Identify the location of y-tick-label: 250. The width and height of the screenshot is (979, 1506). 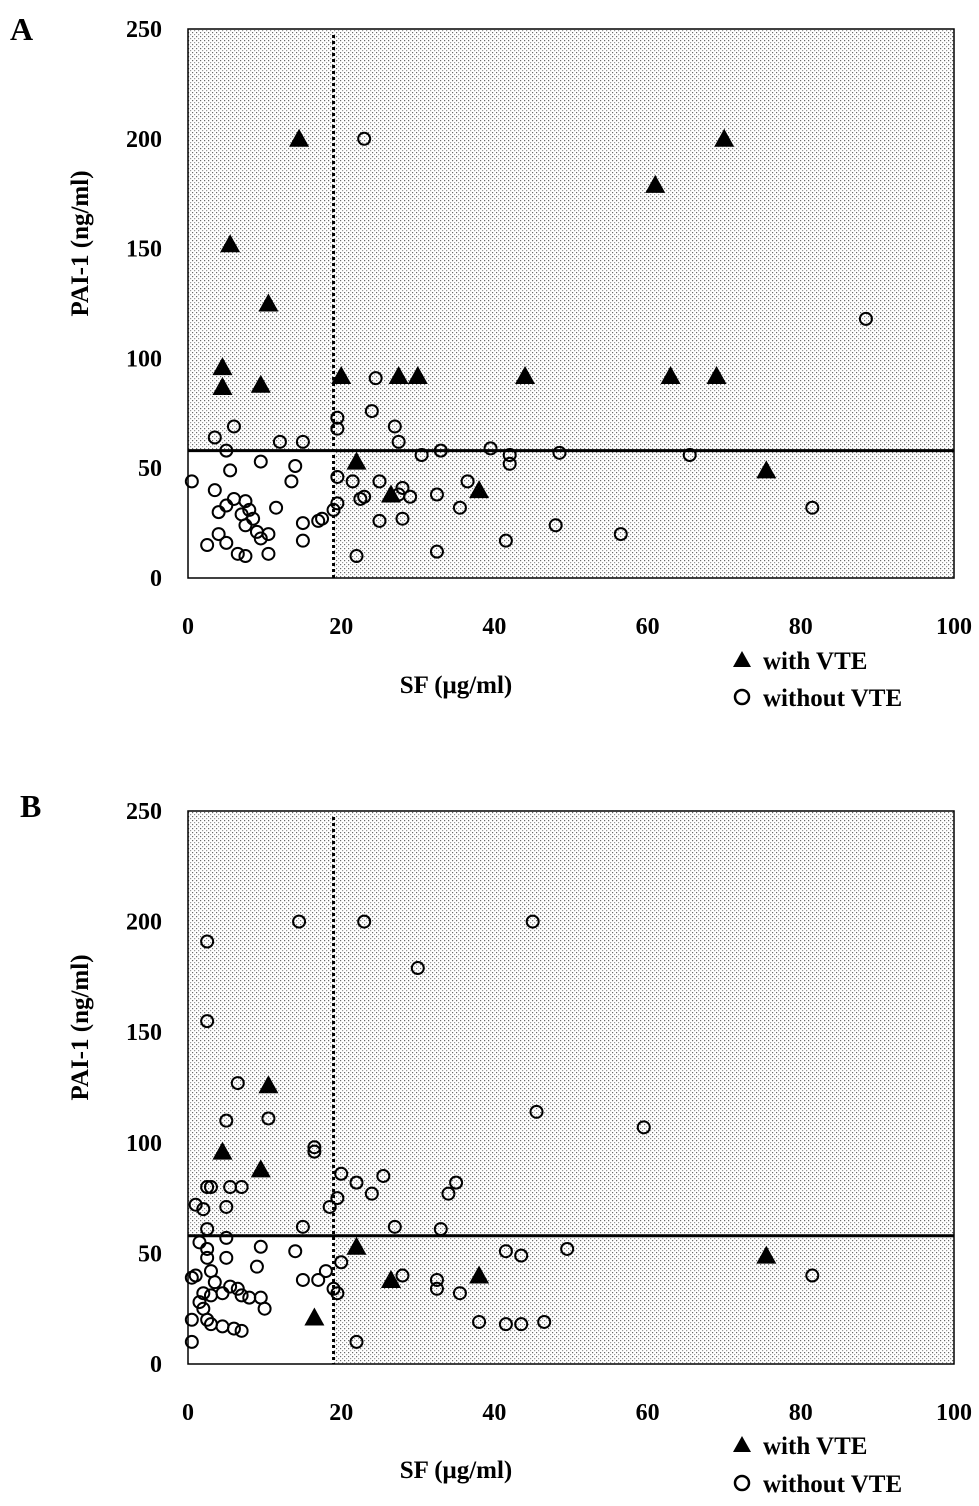
(144, 812).